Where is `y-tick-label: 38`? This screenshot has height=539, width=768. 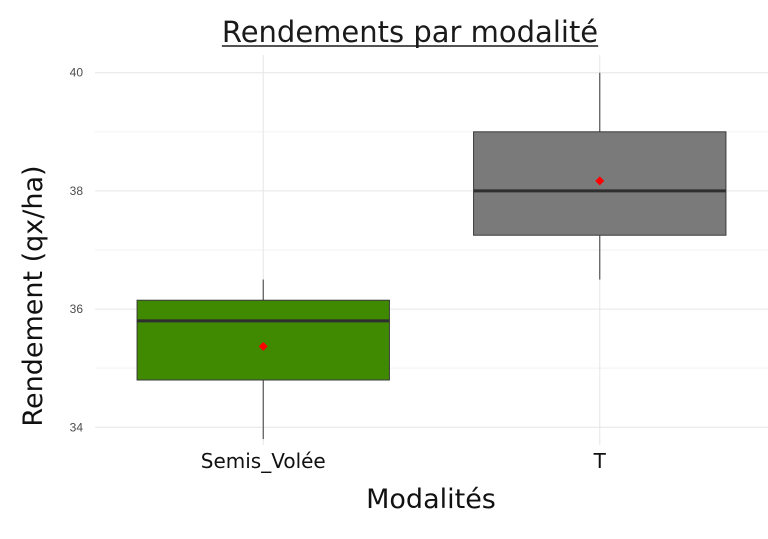 y-tick-label: 38 is located at coordinates (77, 191).